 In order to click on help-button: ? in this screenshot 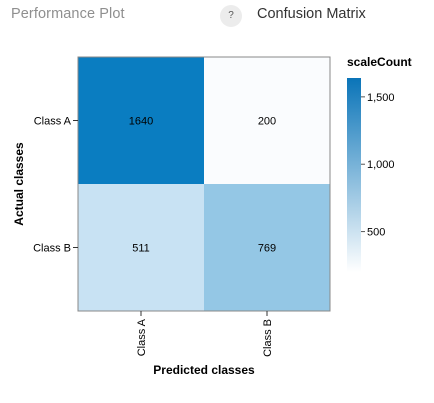, I will do `click(231, 16)`.